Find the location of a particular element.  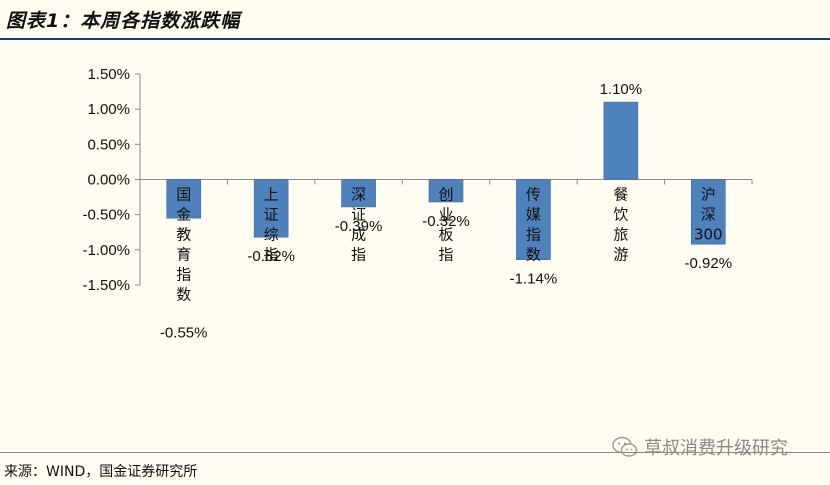

data-label: -0.82% is located at coordinates (271, 256).